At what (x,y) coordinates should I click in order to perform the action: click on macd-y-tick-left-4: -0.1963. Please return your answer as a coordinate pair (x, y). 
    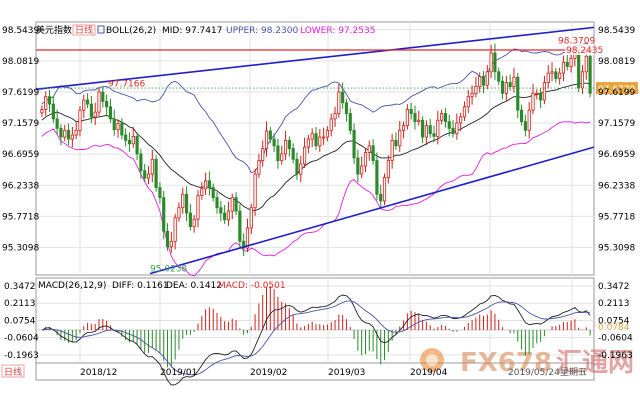
    Looking at the image, I should click on (21, 356).